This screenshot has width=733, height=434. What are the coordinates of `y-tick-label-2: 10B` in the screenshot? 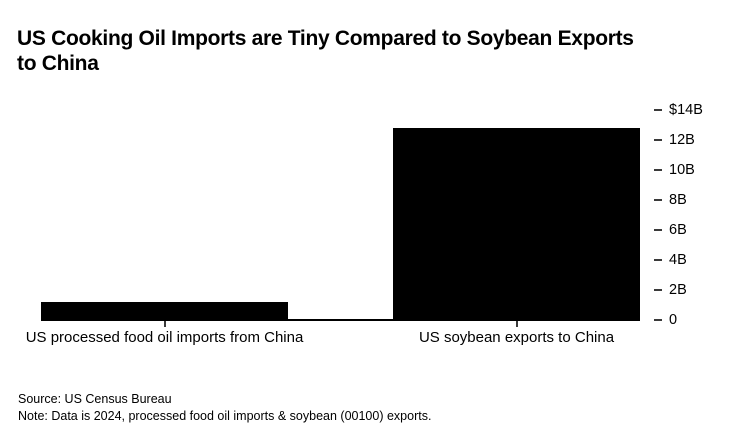 It's located at (682, 169).